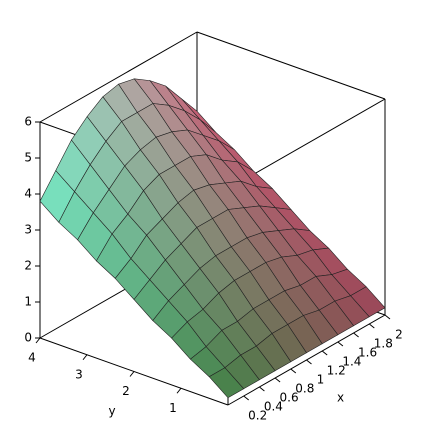  Describe the element at coordinates (28, 266) in the screenshot. I see `z-tick-label: 2` at that location.